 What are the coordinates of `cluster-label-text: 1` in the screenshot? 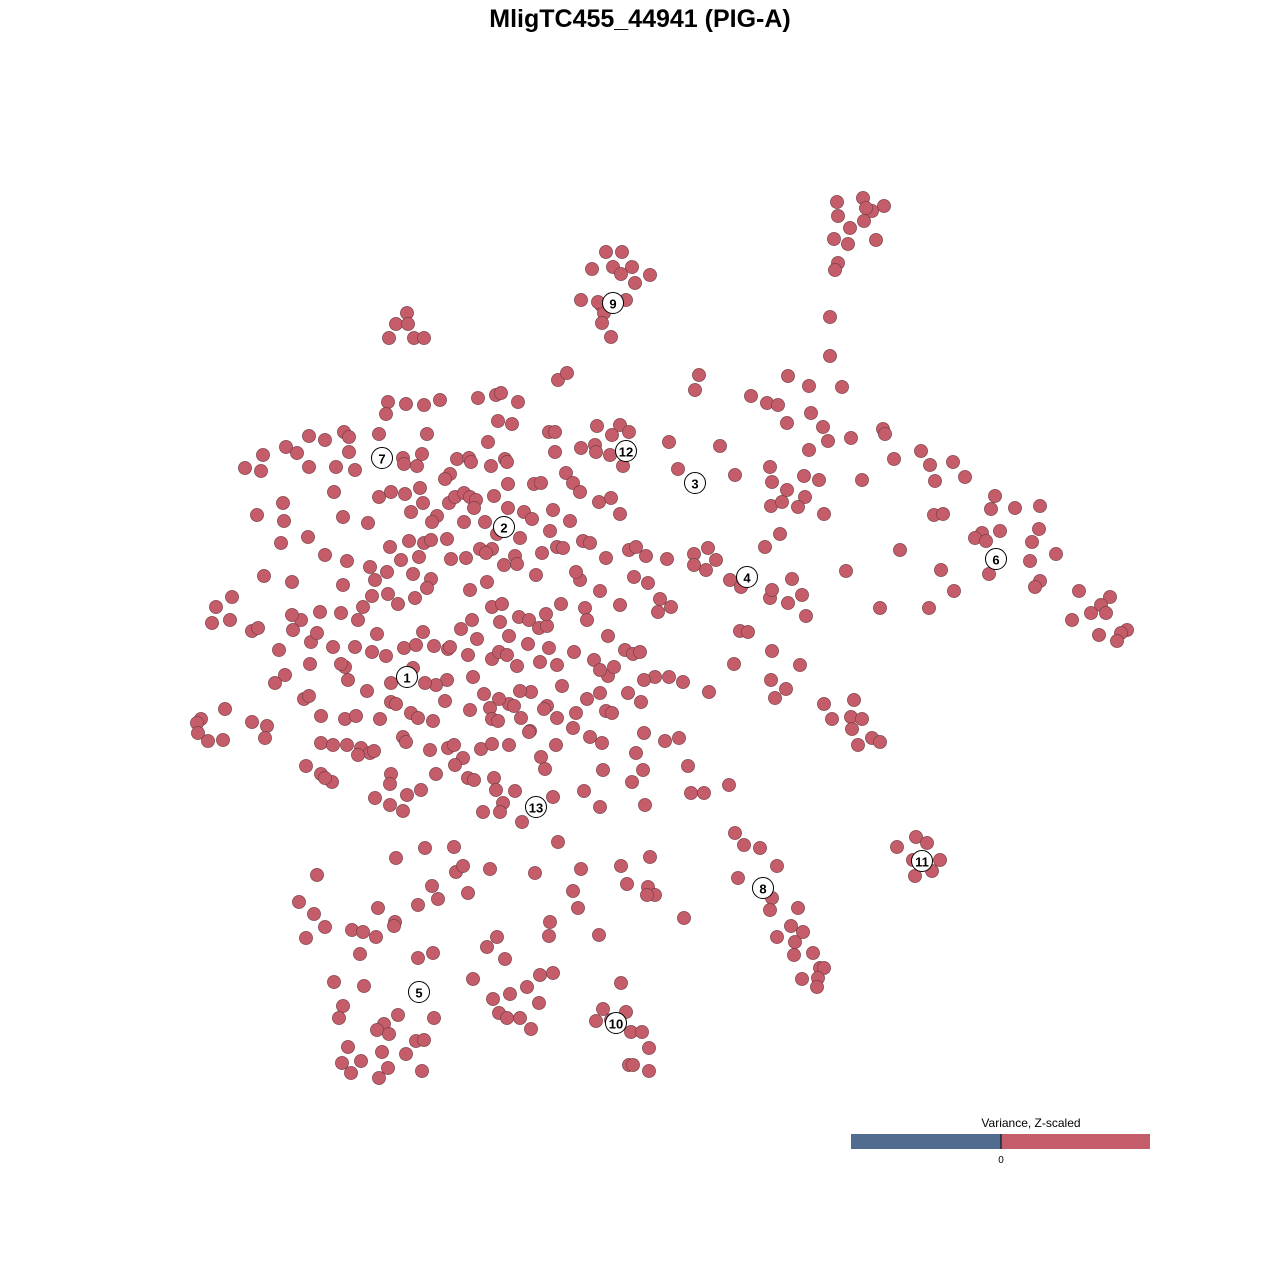 It's located at (406, 678).